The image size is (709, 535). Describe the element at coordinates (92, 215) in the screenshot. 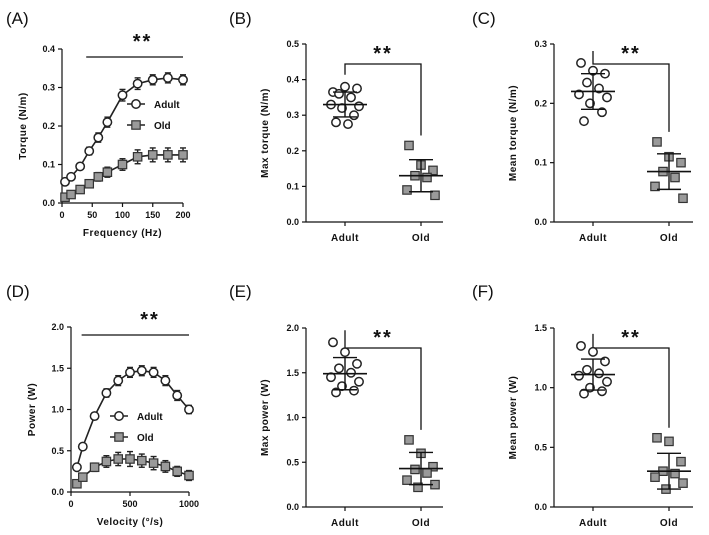

I see `x-tick-label: 50` at that location.